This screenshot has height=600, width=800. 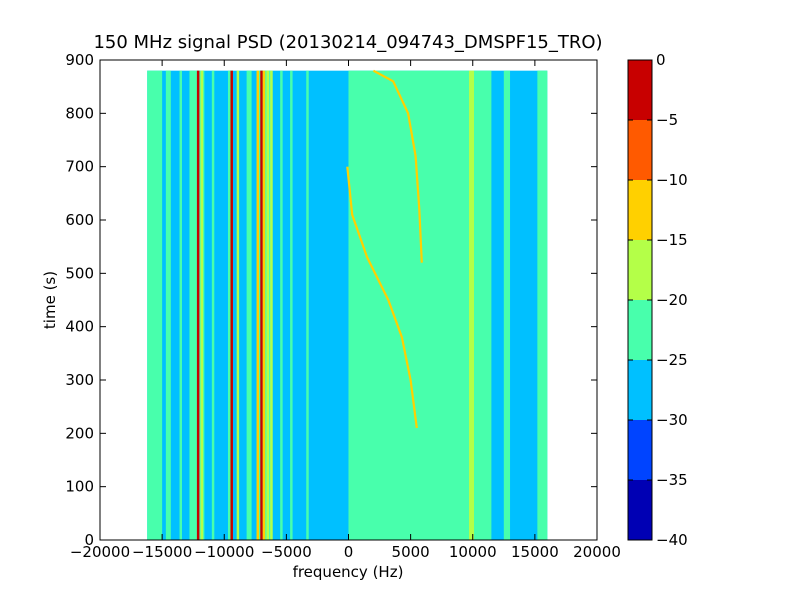 What do you see at coordinates (79, 433) in the screenshot?
I see `y-tick-label: 200` at bounding box center [79, 433].